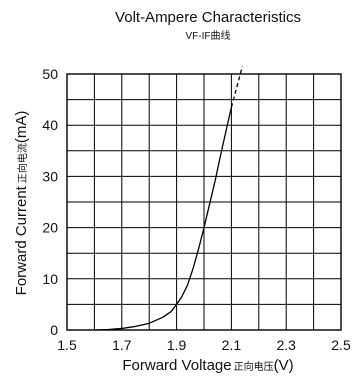 The width and height of the screenshot is (356, 379). Describe the element at coordinates (21, 203) in the screenshot. I see `y-axis-label: Forward Current正向电流(mA)` at that location.